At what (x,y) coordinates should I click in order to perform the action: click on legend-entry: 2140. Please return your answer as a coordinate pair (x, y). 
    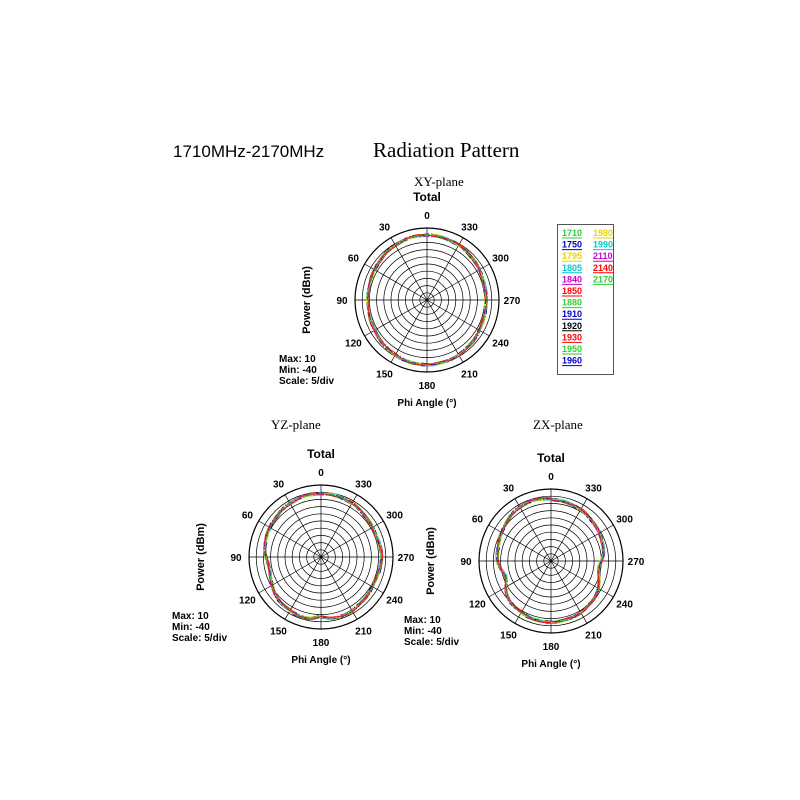
    Looking at the image, I should click on (603, 268).